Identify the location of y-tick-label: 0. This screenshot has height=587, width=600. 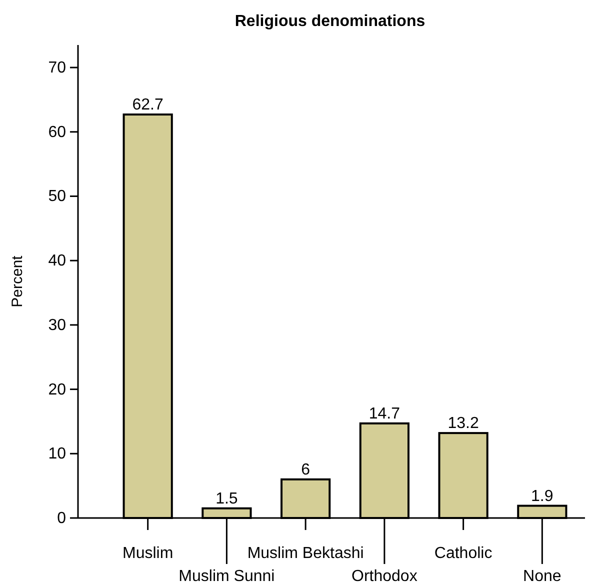
(61, 518).